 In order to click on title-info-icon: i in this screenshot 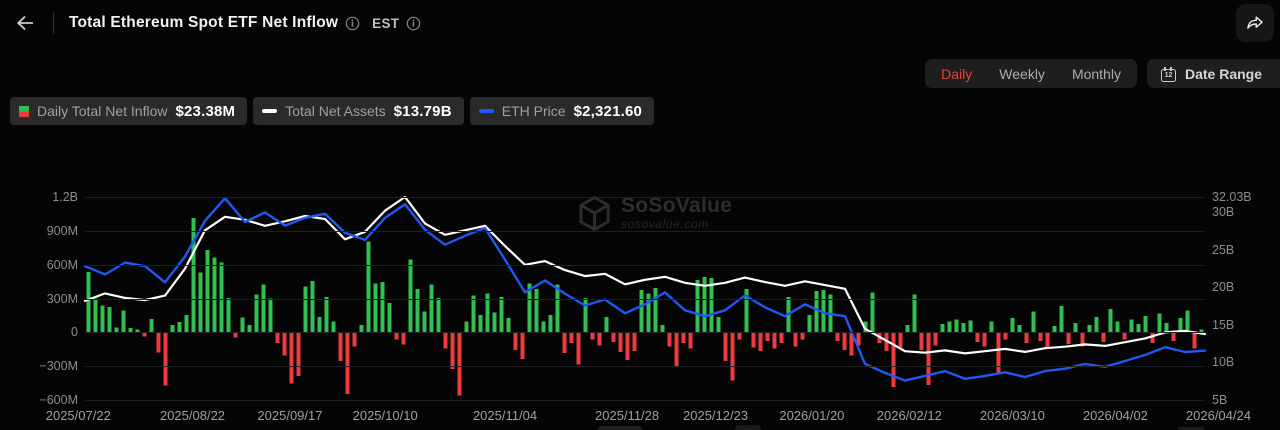, I will do `click(352, 23)`.